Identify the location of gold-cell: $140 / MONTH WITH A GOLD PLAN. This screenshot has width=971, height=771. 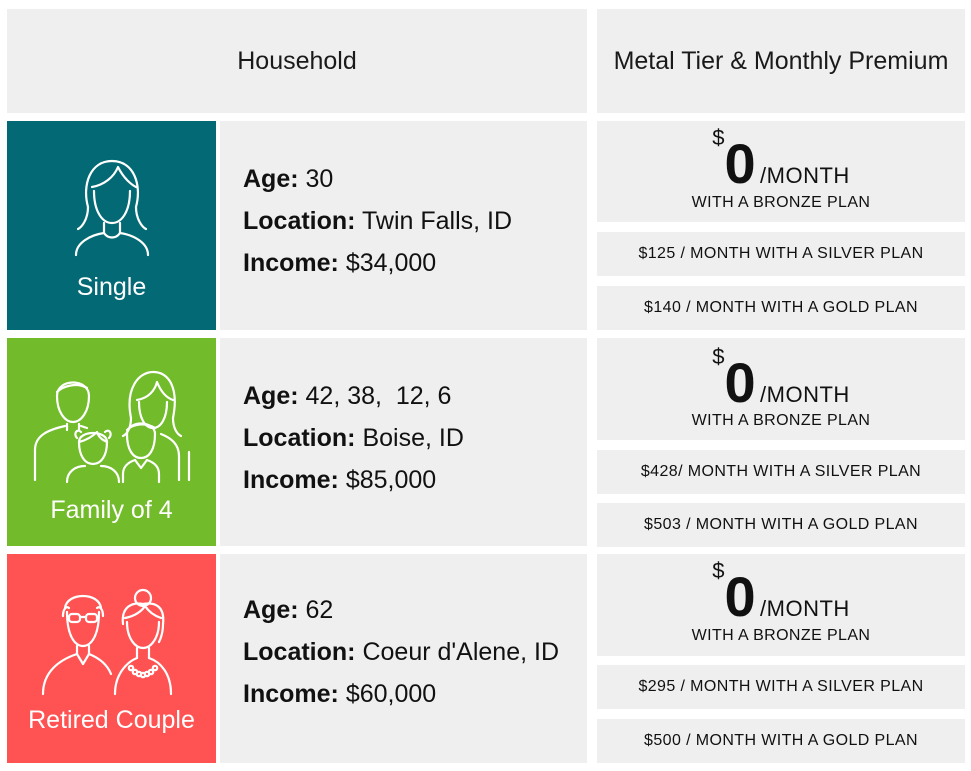
(781, 308).